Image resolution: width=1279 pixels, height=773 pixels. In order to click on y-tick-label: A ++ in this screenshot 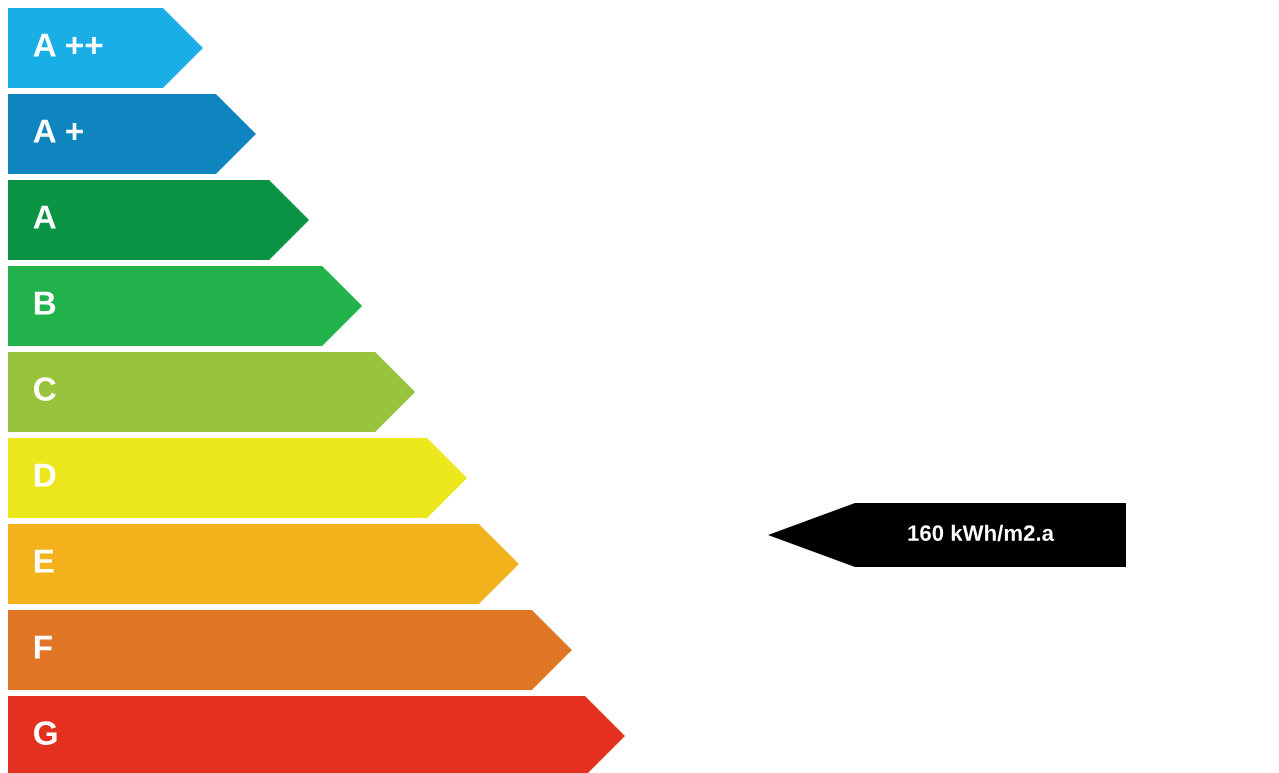, I will do `click(68, 45)`.